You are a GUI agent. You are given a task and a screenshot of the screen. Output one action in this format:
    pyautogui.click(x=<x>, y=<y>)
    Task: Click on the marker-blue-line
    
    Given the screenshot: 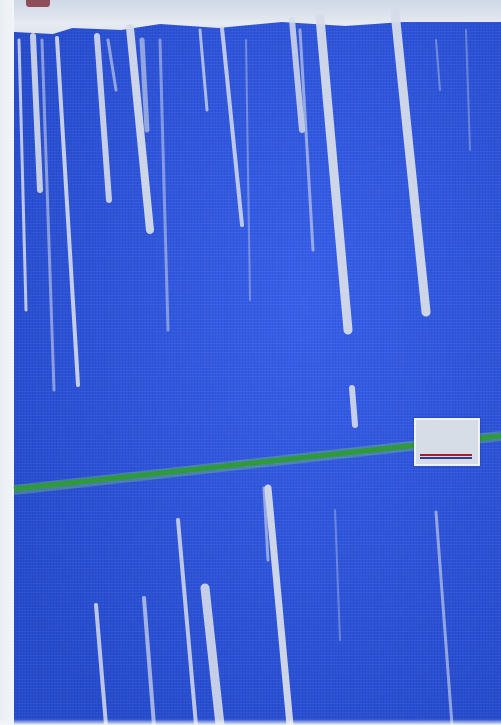 What is the action you would take?
    pyautogui.click(x=446, y=458)
    